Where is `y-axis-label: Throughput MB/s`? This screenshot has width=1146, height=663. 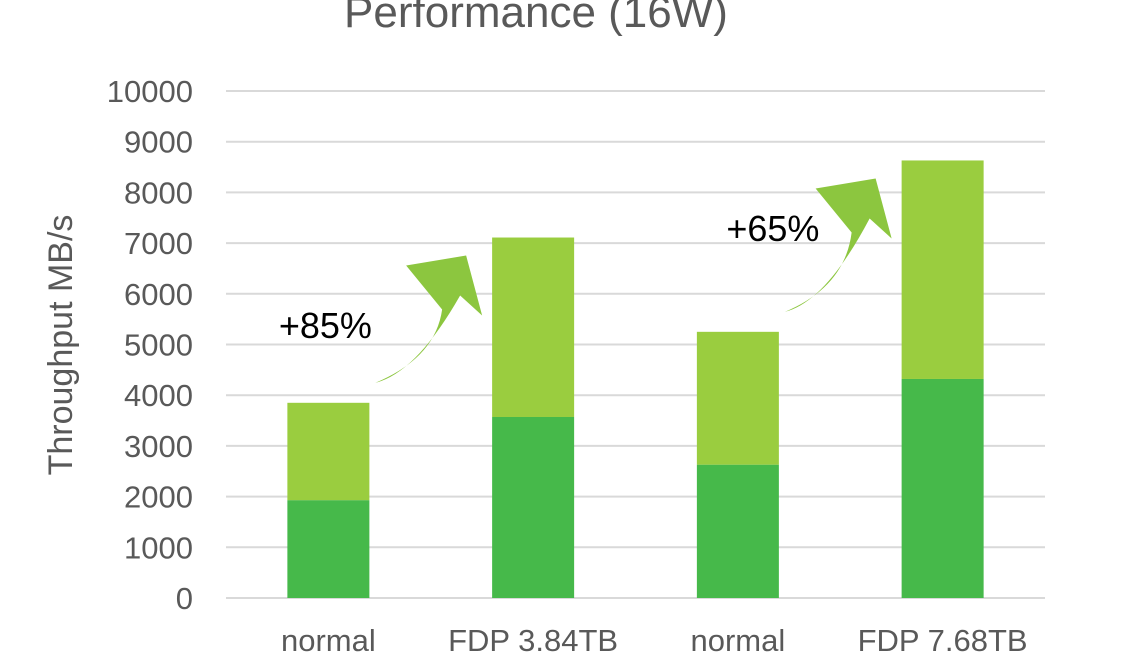
y-axis-label: Throughput MB/s is located at coordinates (61, 345).